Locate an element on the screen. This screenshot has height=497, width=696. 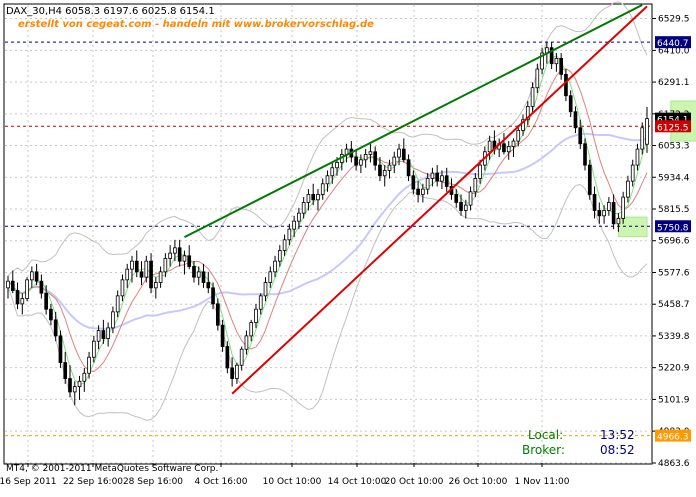
red-level-price-tag: 6125.5 is located at coordinates (673, 128).